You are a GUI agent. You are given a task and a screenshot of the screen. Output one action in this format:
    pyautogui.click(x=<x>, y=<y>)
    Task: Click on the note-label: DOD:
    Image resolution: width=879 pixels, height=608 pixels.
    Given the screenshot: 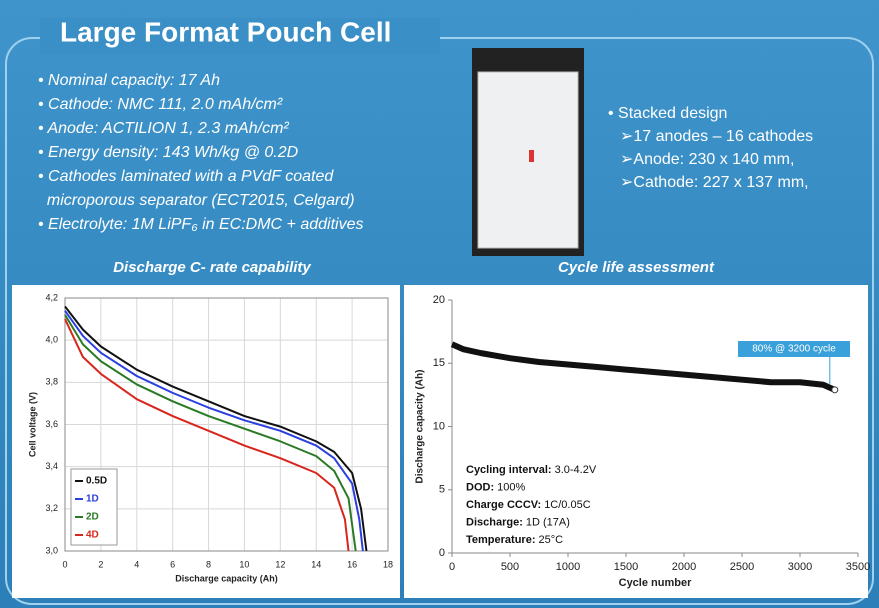 What is the action you would take?
    pyautogui.click(x=480, y=487)
    